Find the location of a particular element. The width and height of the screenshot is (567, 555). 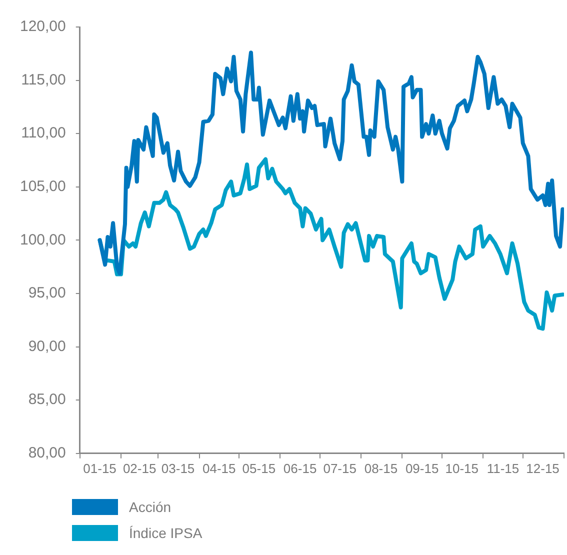

y-tick-label: 85,00 is located at coordinates (47, 399).